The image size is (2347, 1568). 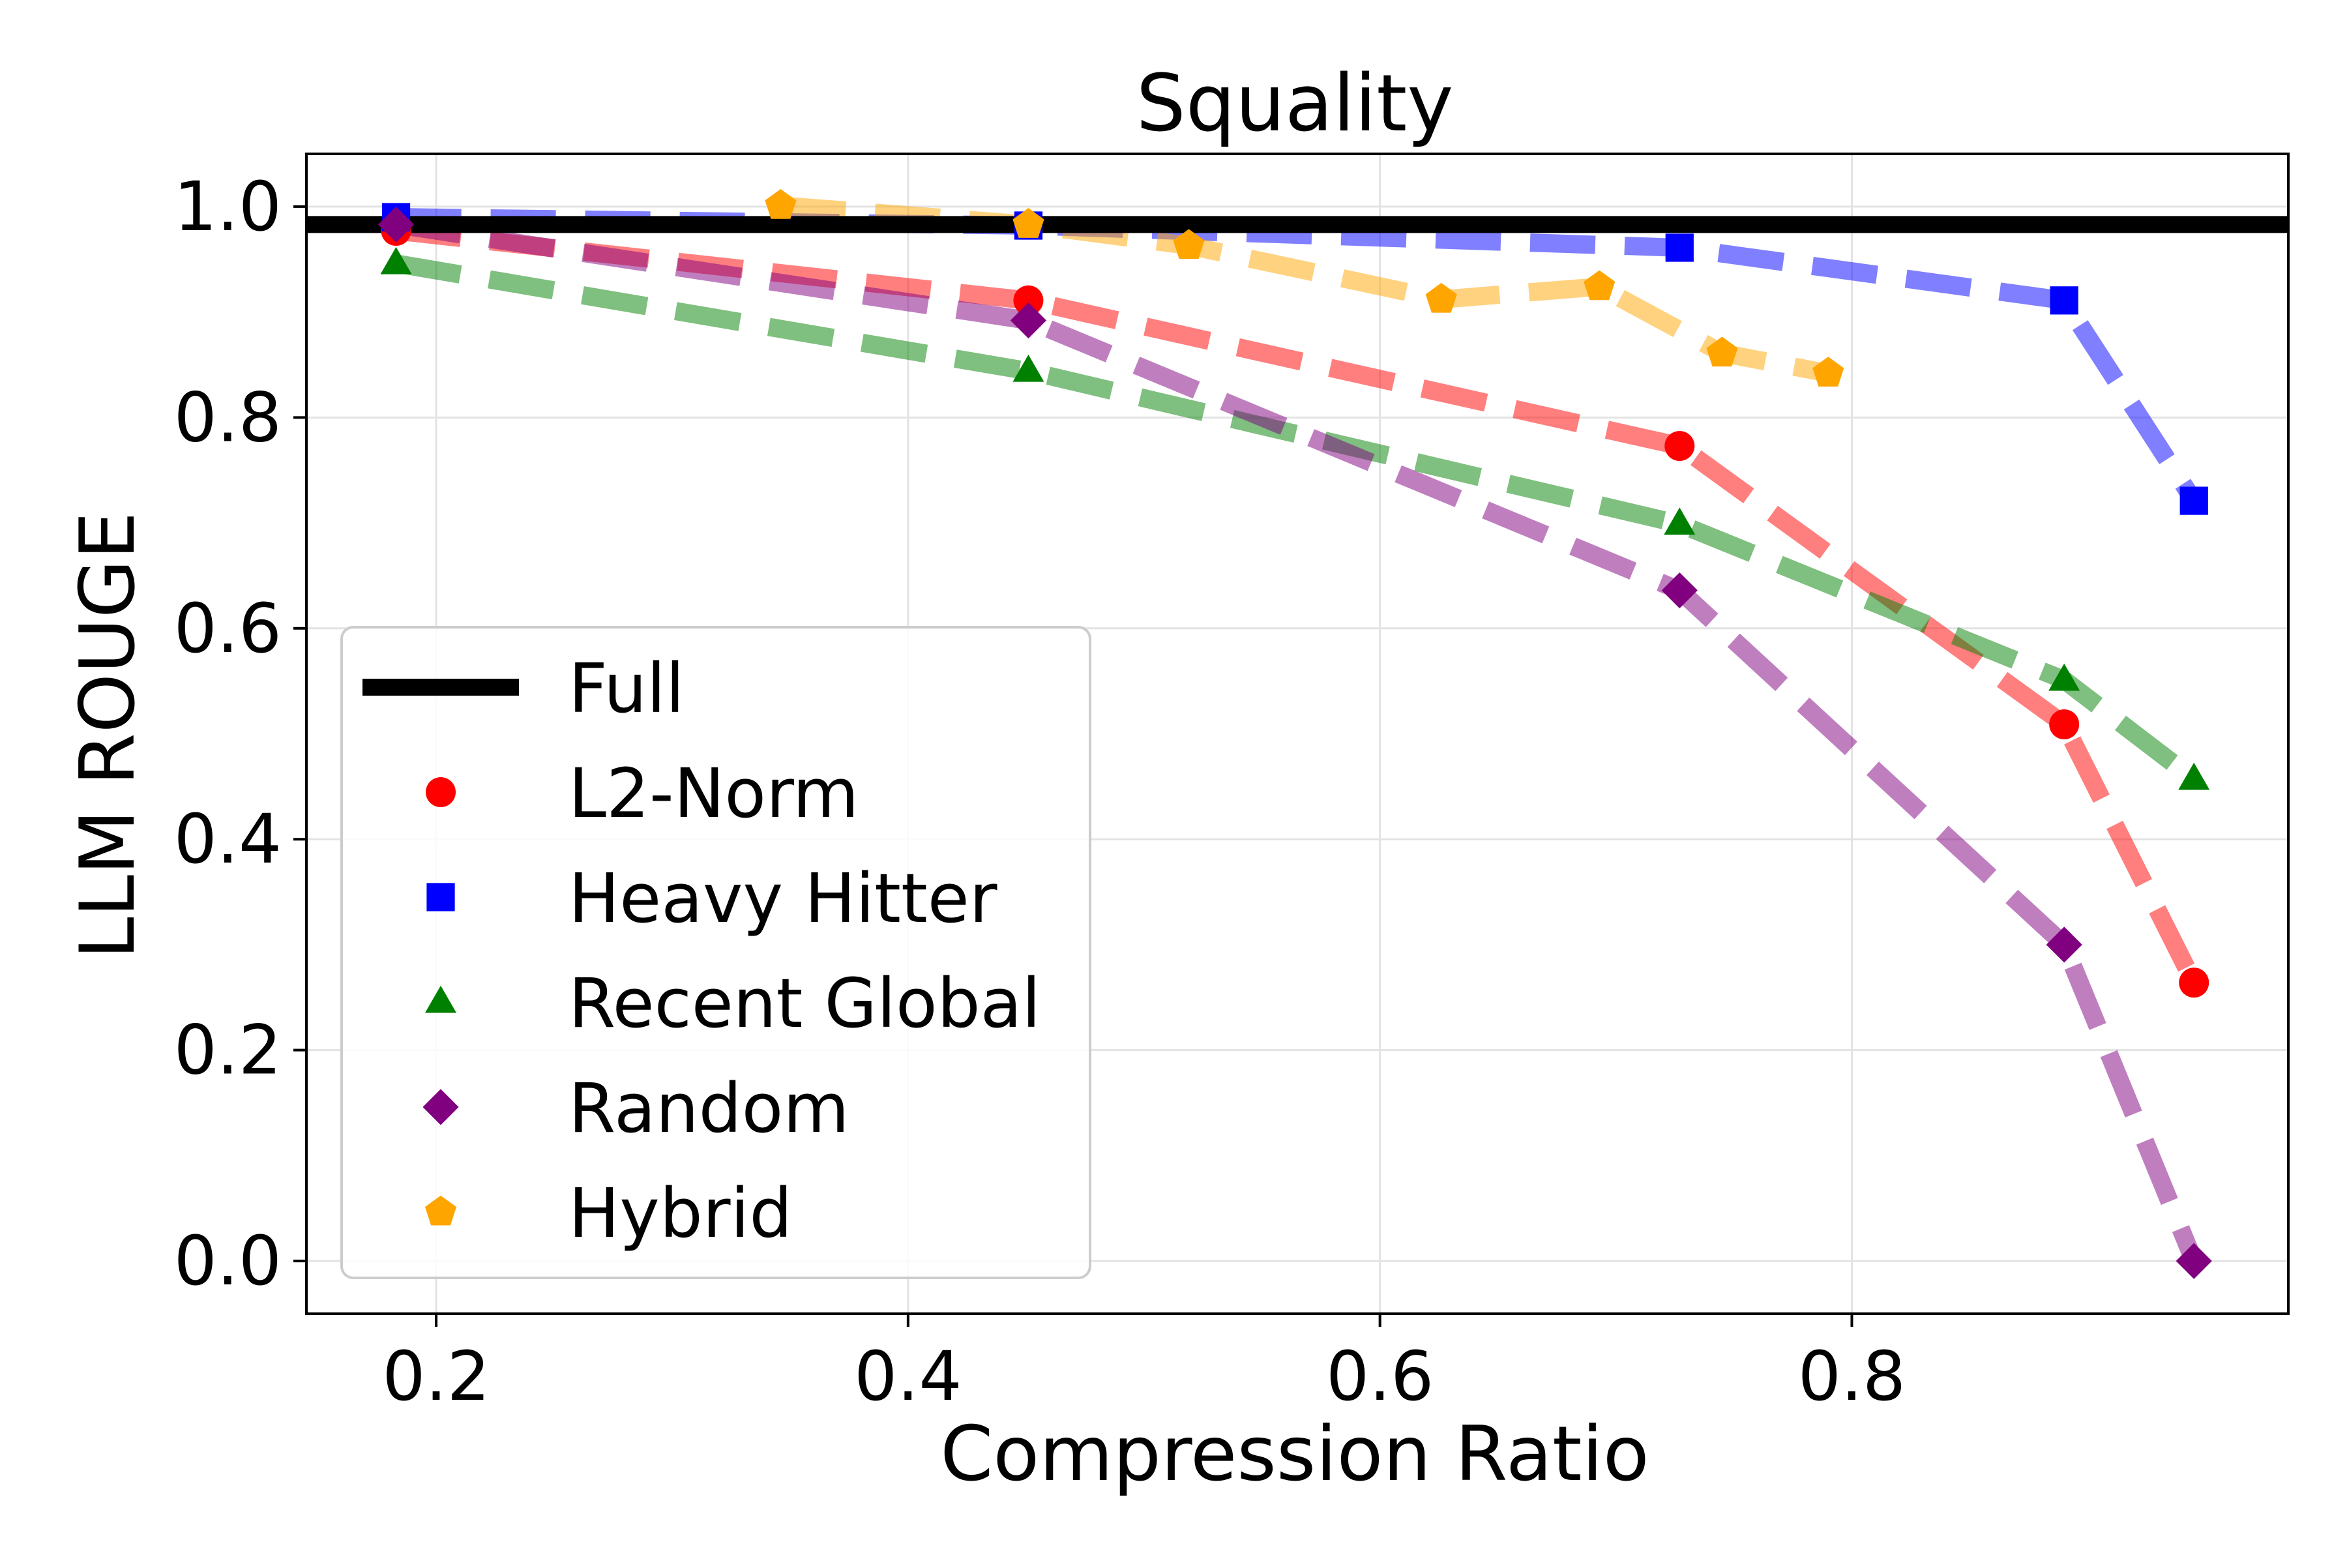 I want to click on legend-swatch-hybrid, so click(x=440, y=1210).